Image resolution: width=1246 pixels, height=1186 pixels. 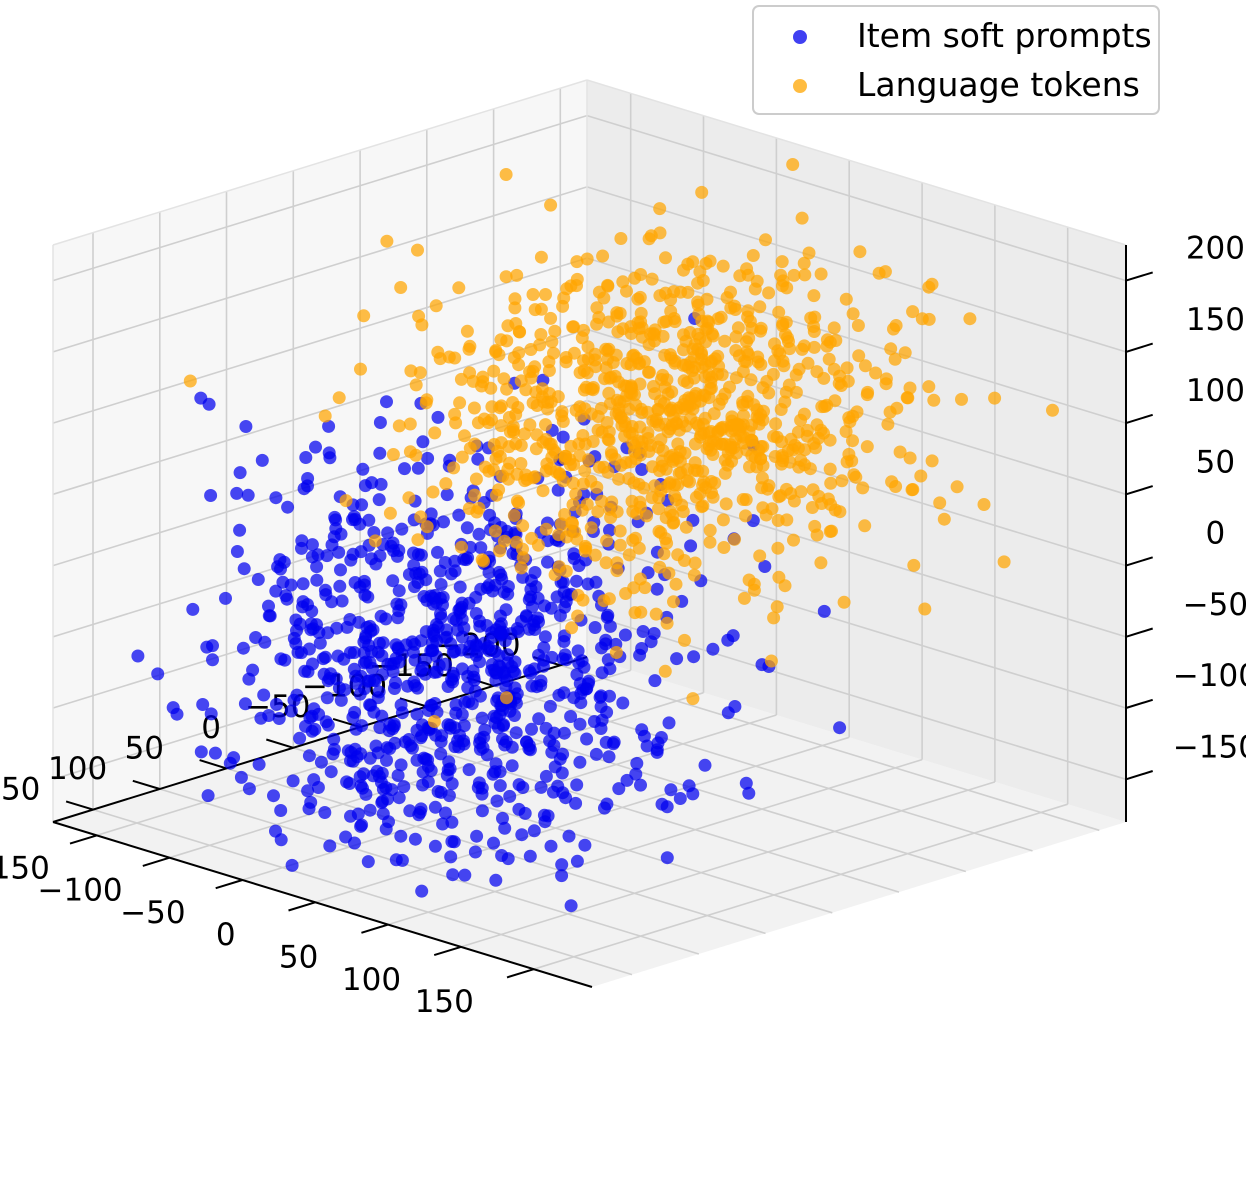 I want to click on grid-line-z-right, so click(x=856, y=697).